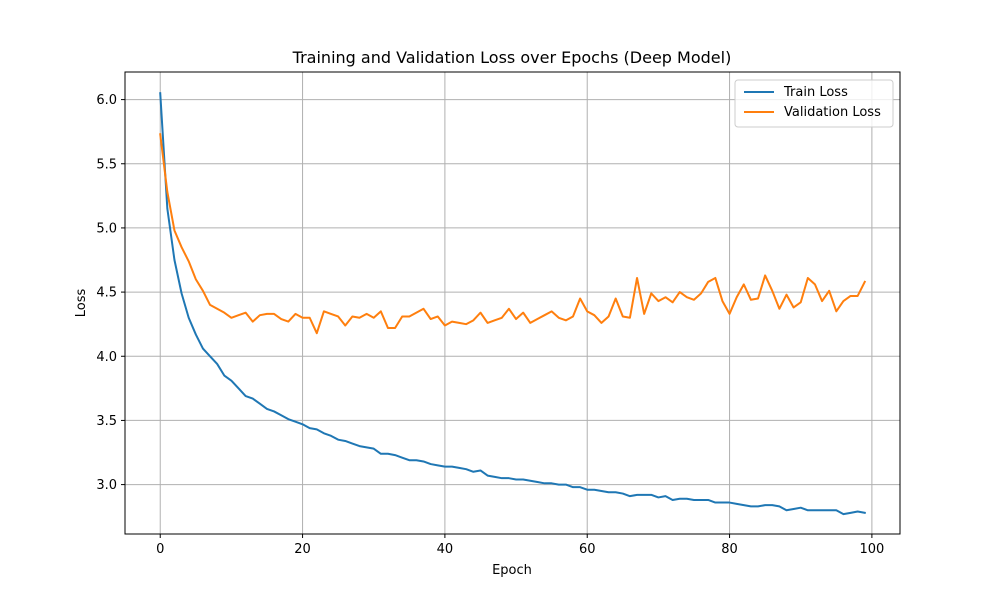 Image resolution: width=1000 pixels, height=600 pixels. What do you see at coordinates (445, 549) in the screenshot?
I see `x-tick-label: 40` at bounding box center [445, 549].